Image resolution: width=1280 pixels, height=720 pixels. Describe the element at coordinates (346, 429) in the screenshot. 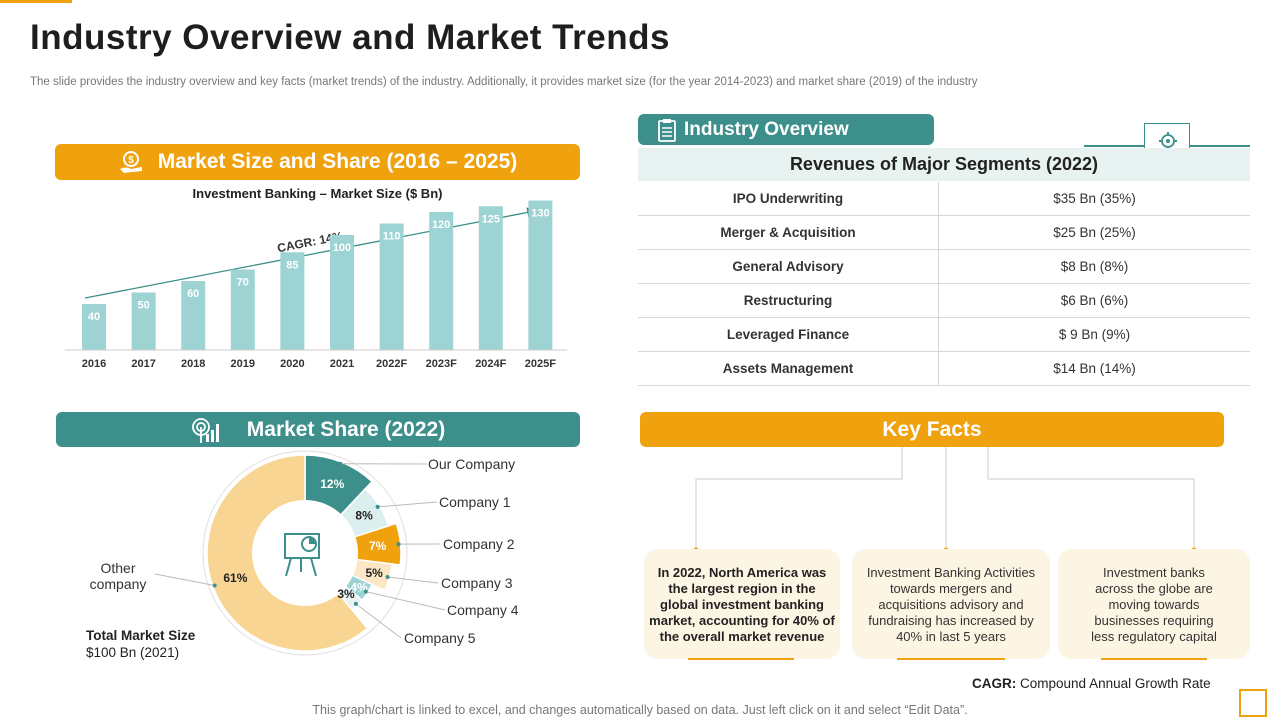

I see `market-share-banner-label: Market Share (2022)` at that location.